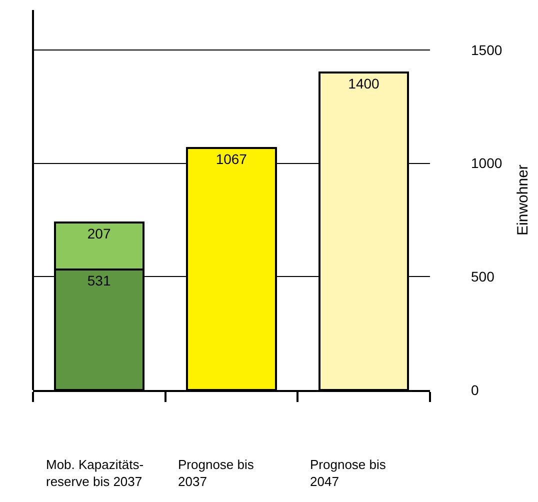 The image size is (538, 502). I want to click on y-axis-title: Einwohner, so click(523, 200).